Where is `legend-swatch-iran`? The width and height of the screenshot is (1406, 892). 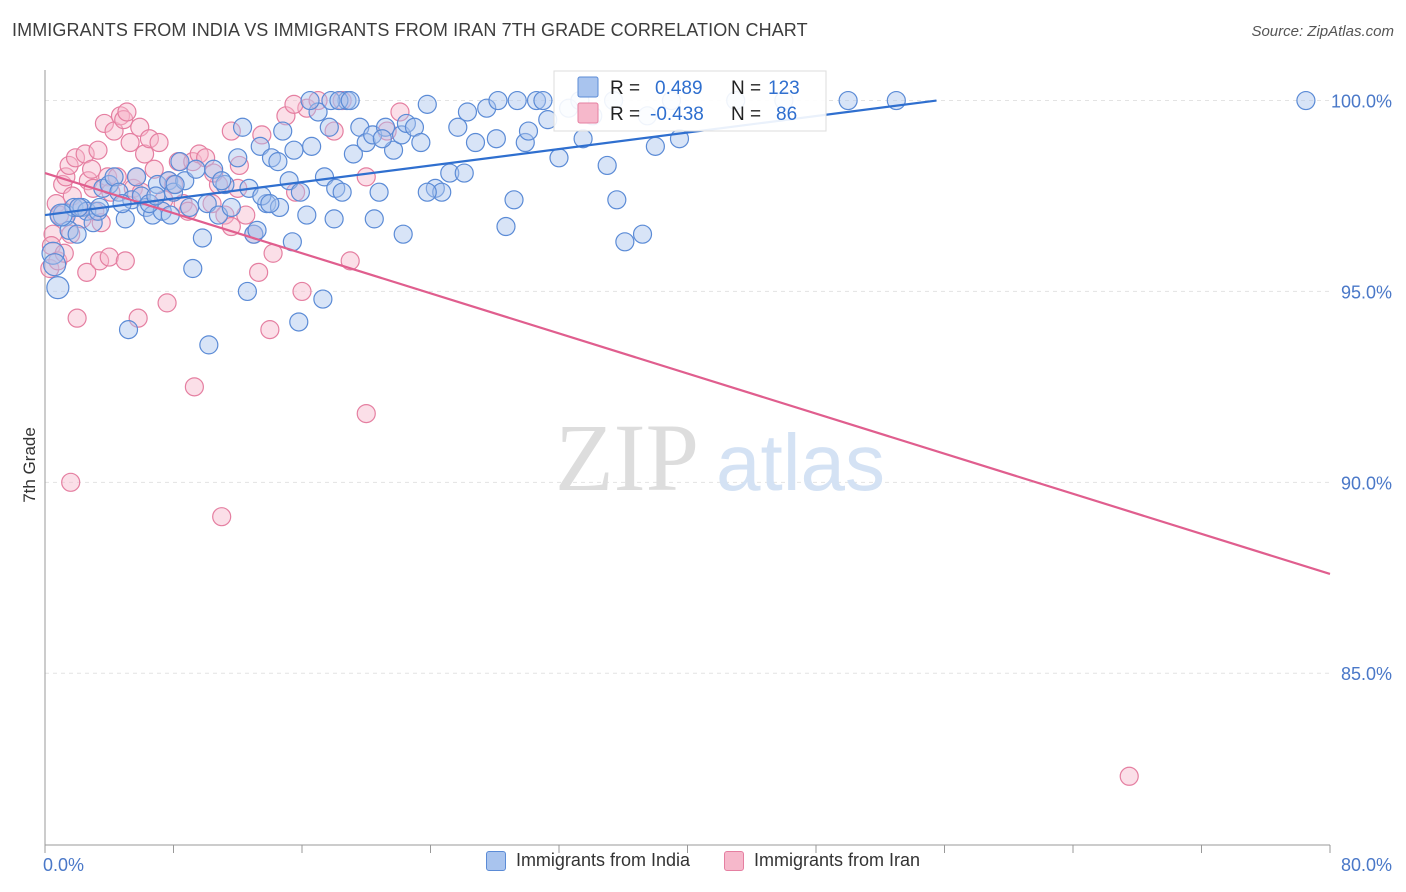 legend-swatch-iran is located at coordinates (588, 113).